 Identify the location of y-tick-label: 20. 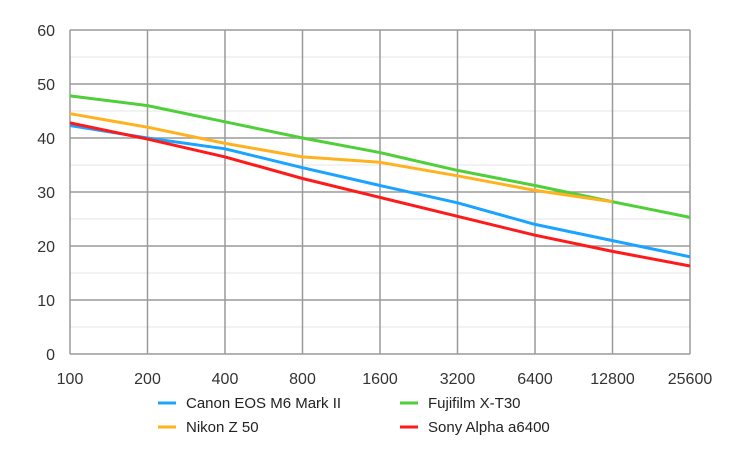
(46, 247).